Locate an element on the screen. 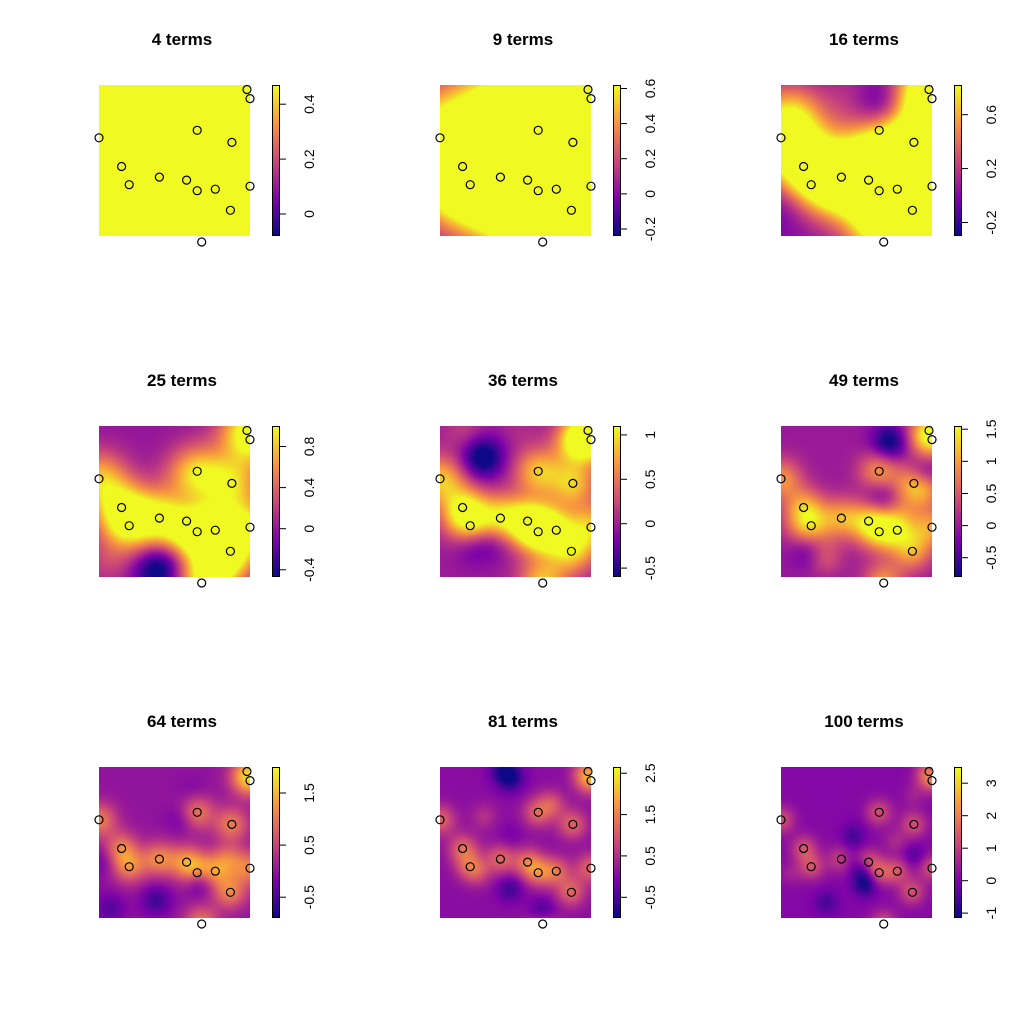 The width and height of the screenshot is (1024, 1024). colorbar-tick-label: 0.8 is located at coordinates (309, 447).